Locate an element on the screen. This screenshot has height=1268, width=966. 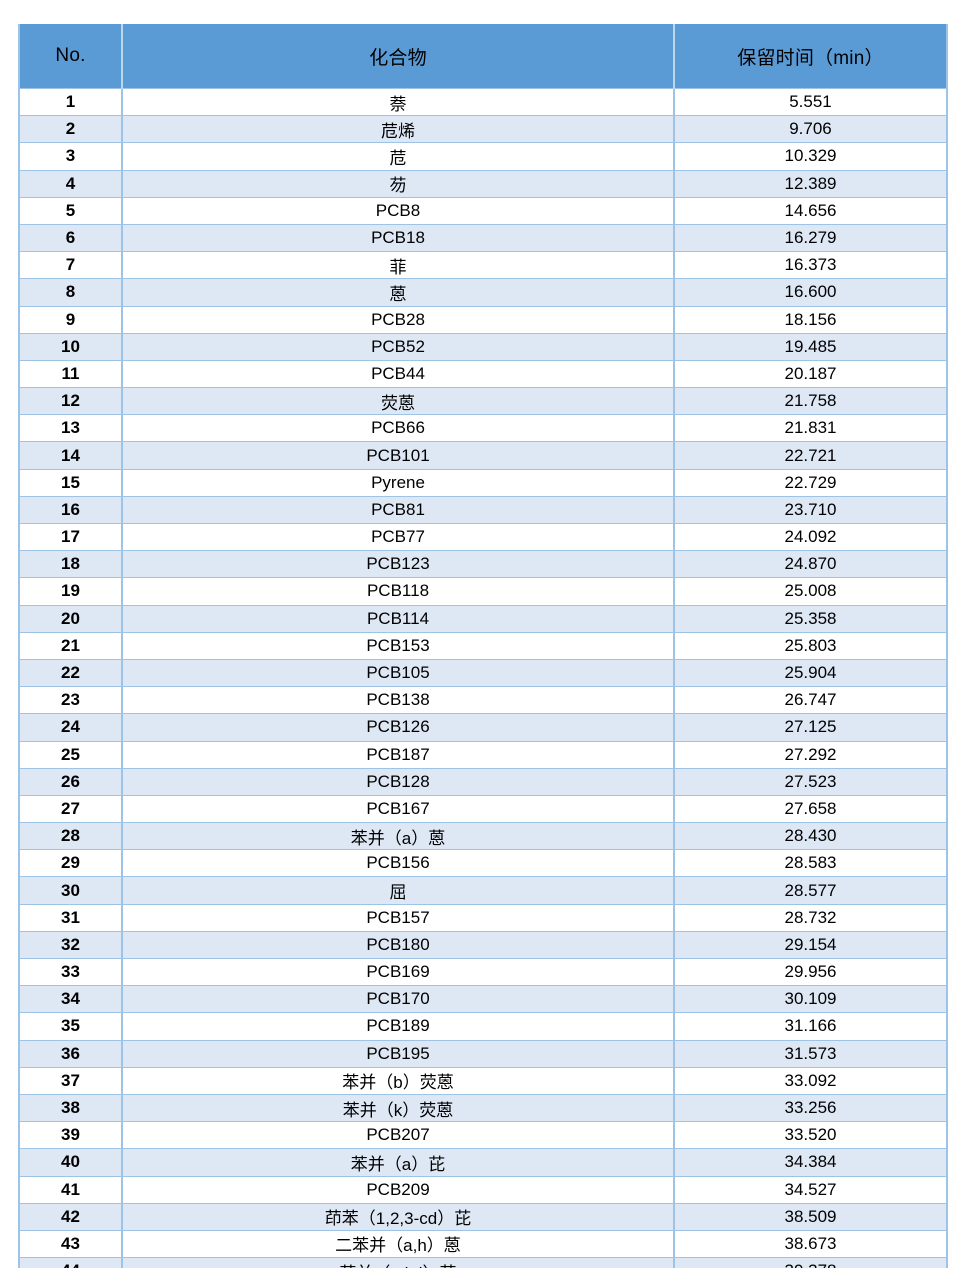
cell-compound: PCB195 is located at coordinates (398, 1053).